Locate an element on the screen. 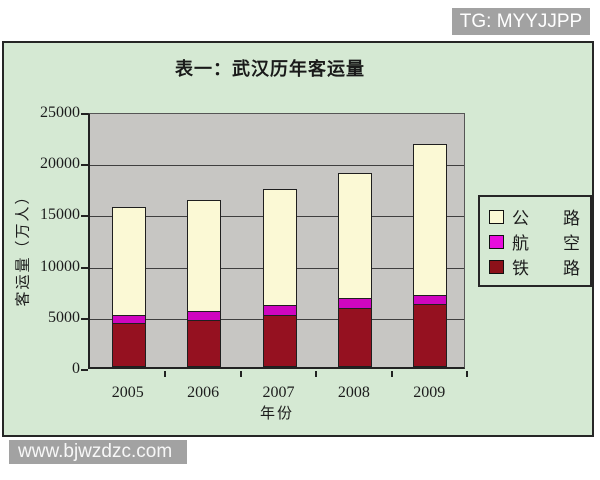  bar-segment-铁路-2005 is located at coordinates (128, 344).